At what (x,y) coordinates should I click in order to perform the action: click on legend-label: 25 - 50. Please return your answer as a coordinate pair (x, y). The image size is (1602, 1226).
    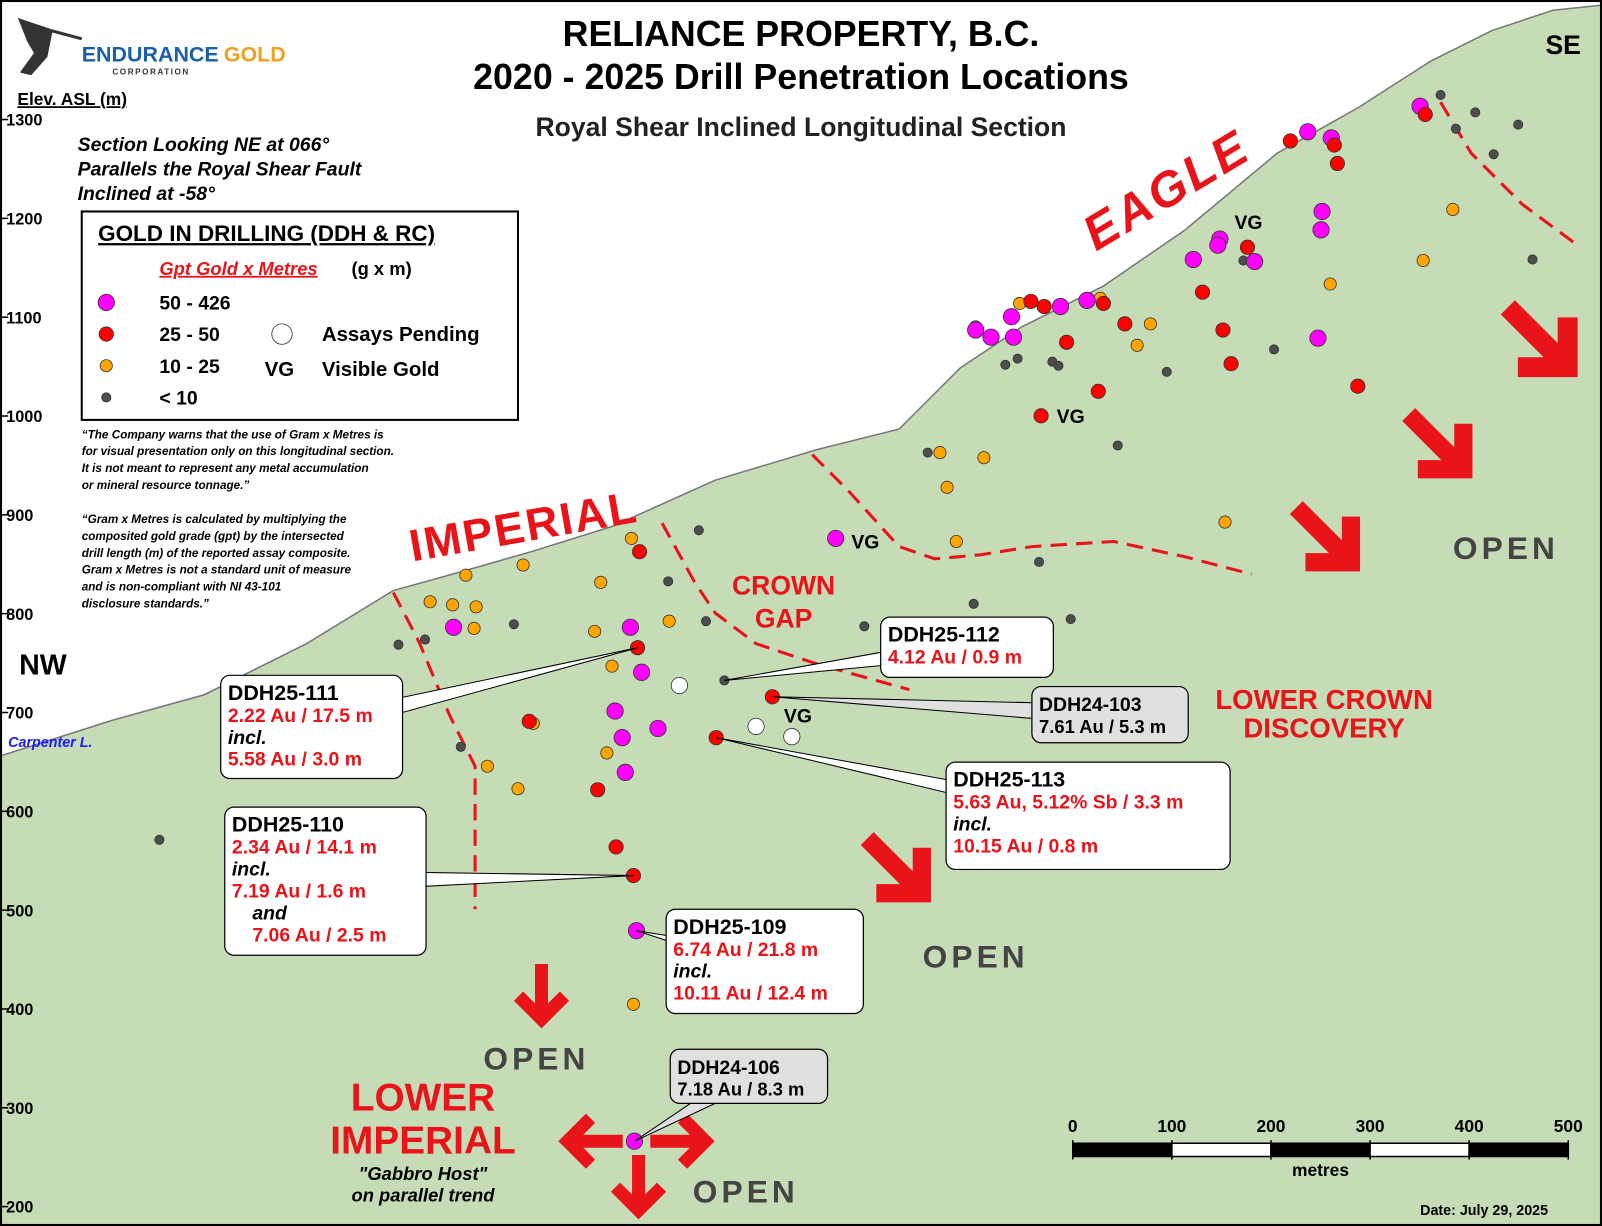
    Looking at the image, I should click on (189, 335).